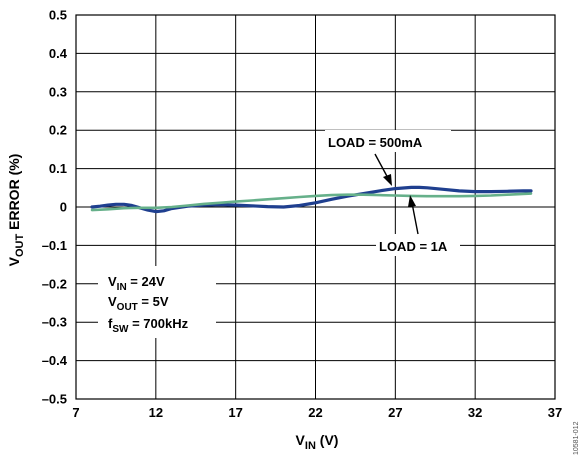  Describe the element at coordinates (148, 325) in the screenshot. I see `condition-fsw: fSW = 700kHz` at that location.